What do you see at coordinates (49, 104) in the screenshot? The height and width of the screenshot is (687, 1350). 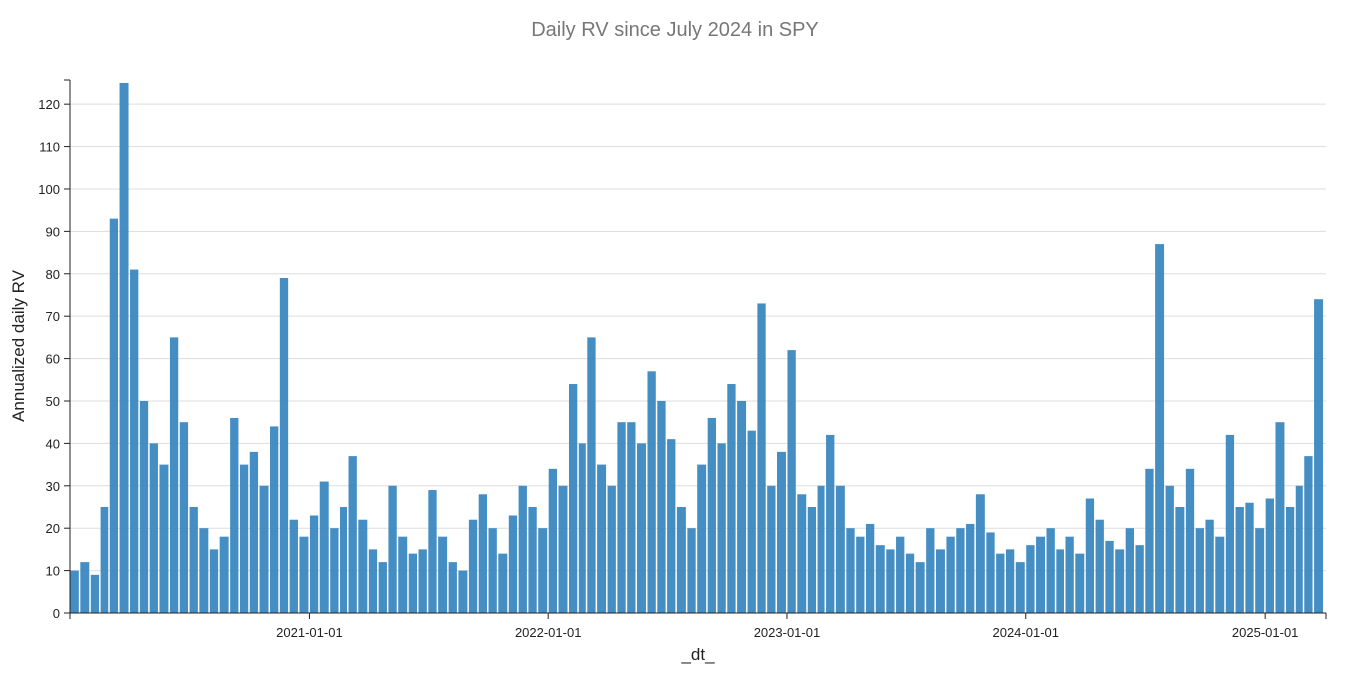 I see `y-tick-label: 120` at bounding box center [49, 104].